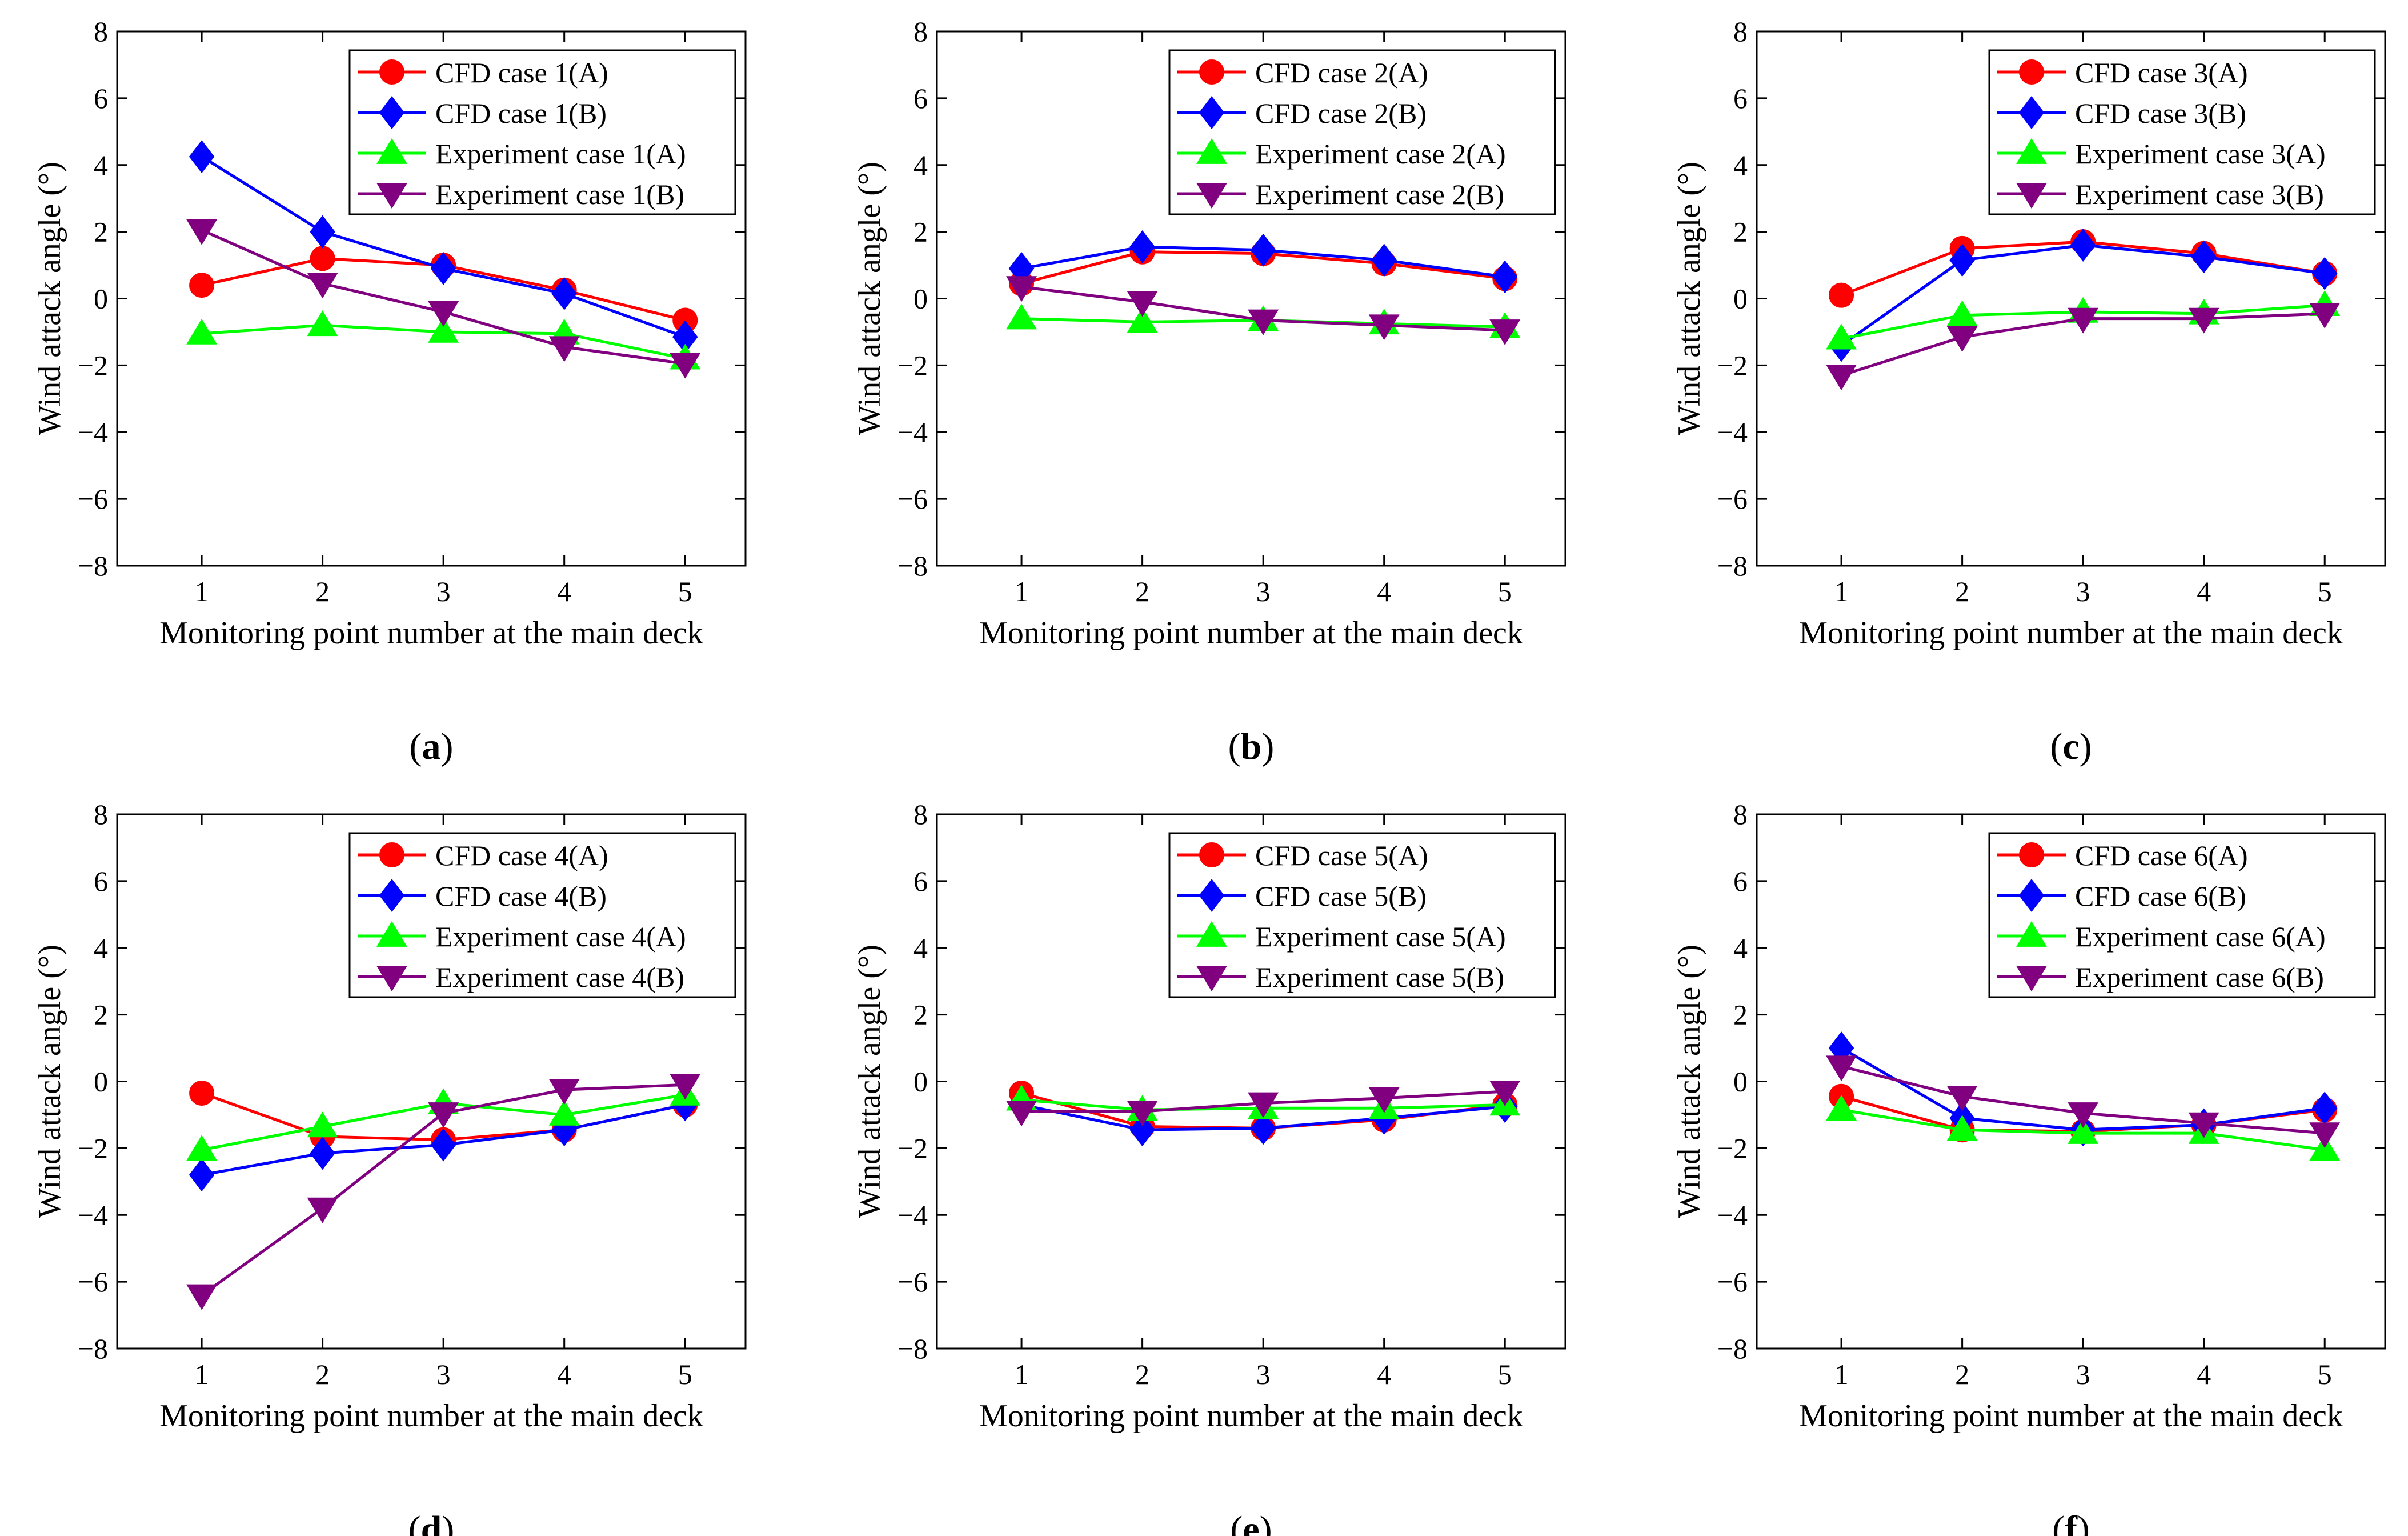 The width and height of the screenshot is (2408, 1536). What do you see at coordinates (1341, 73) in the screenshot?
I see `legend-entry: CFD case 2(A)` at bounding box center [1341, 73].